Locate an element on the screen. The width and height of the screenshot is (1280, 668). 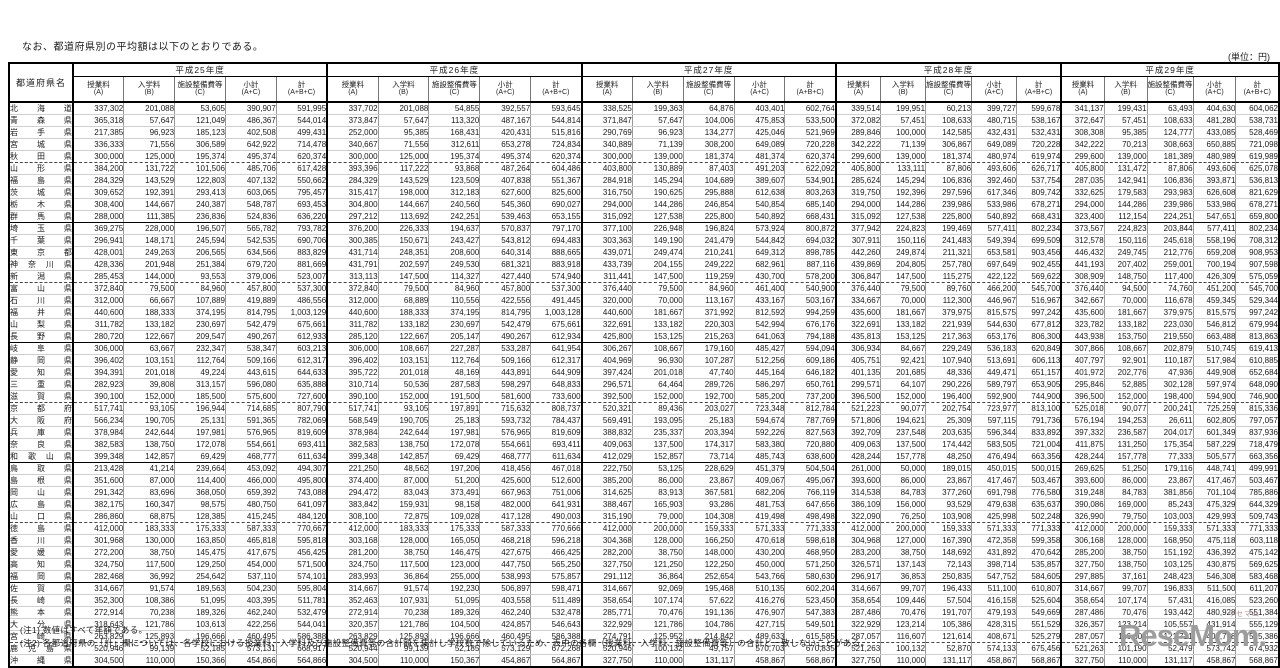
value-cell: 390,907 is located at coordinates (251, 108).